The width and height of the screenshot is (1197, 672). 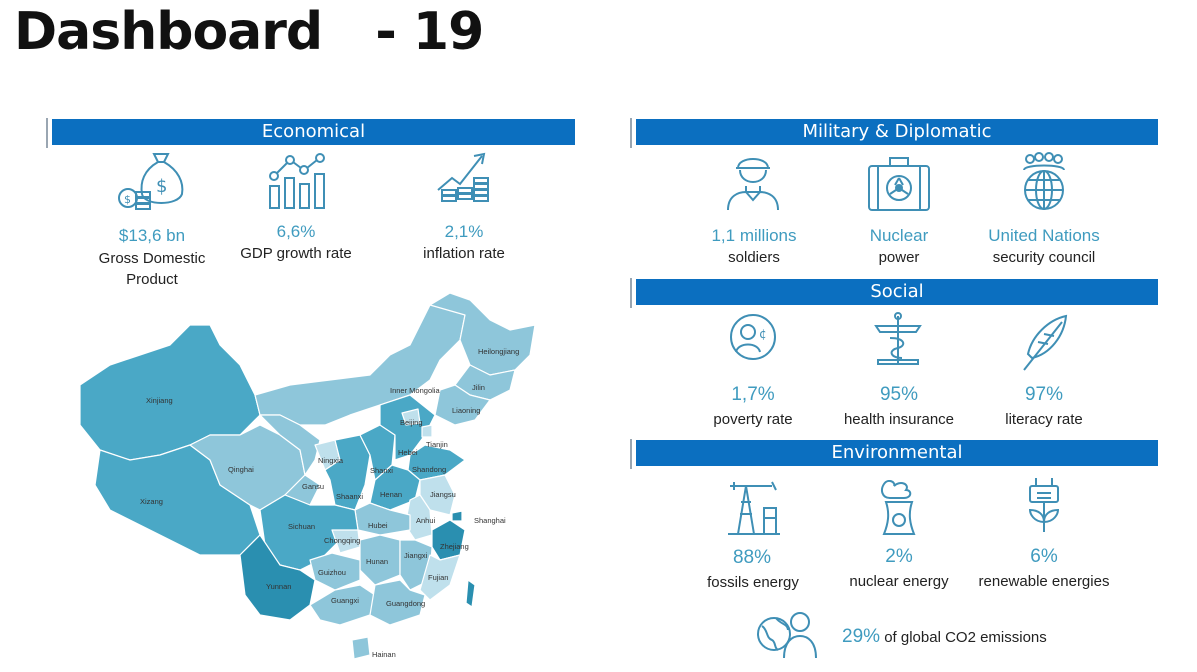 I want to click on environmental-section-header: Environmental, so click(x=897, y=453).